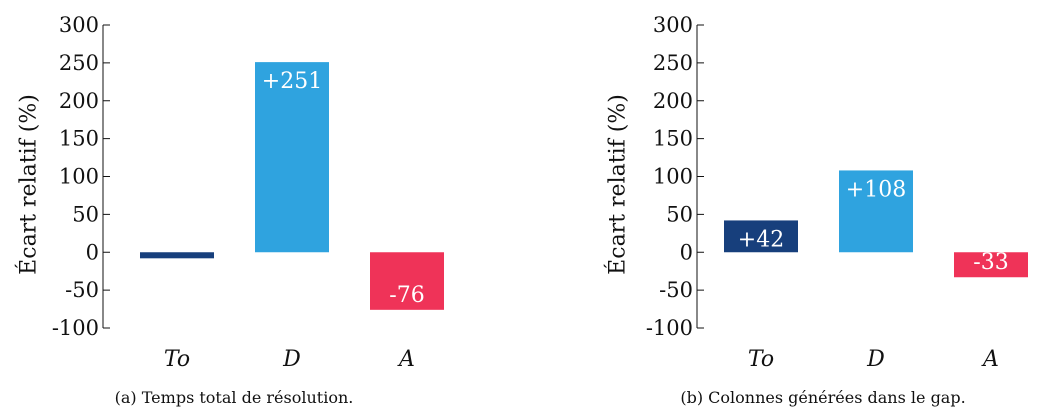 Image resolution: width=1058 pixels, height=411 pixels. What do you see at coordinates (292, 81) in the screenshot?
I see `chart-0-data-label: +251` at bounding box center [292, 81].